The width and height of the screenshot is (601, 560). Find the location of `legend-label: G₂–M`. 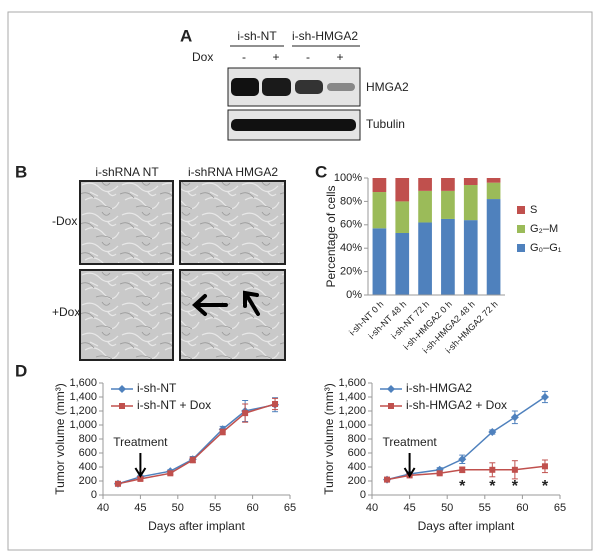

legend-label: G₂–M is located at coordinates (544, 229).